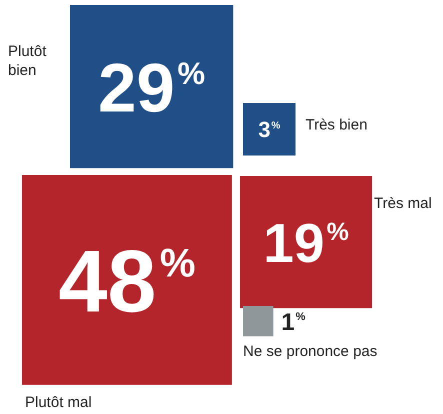  I want to click on data-label: 19%, so click(306, 243).